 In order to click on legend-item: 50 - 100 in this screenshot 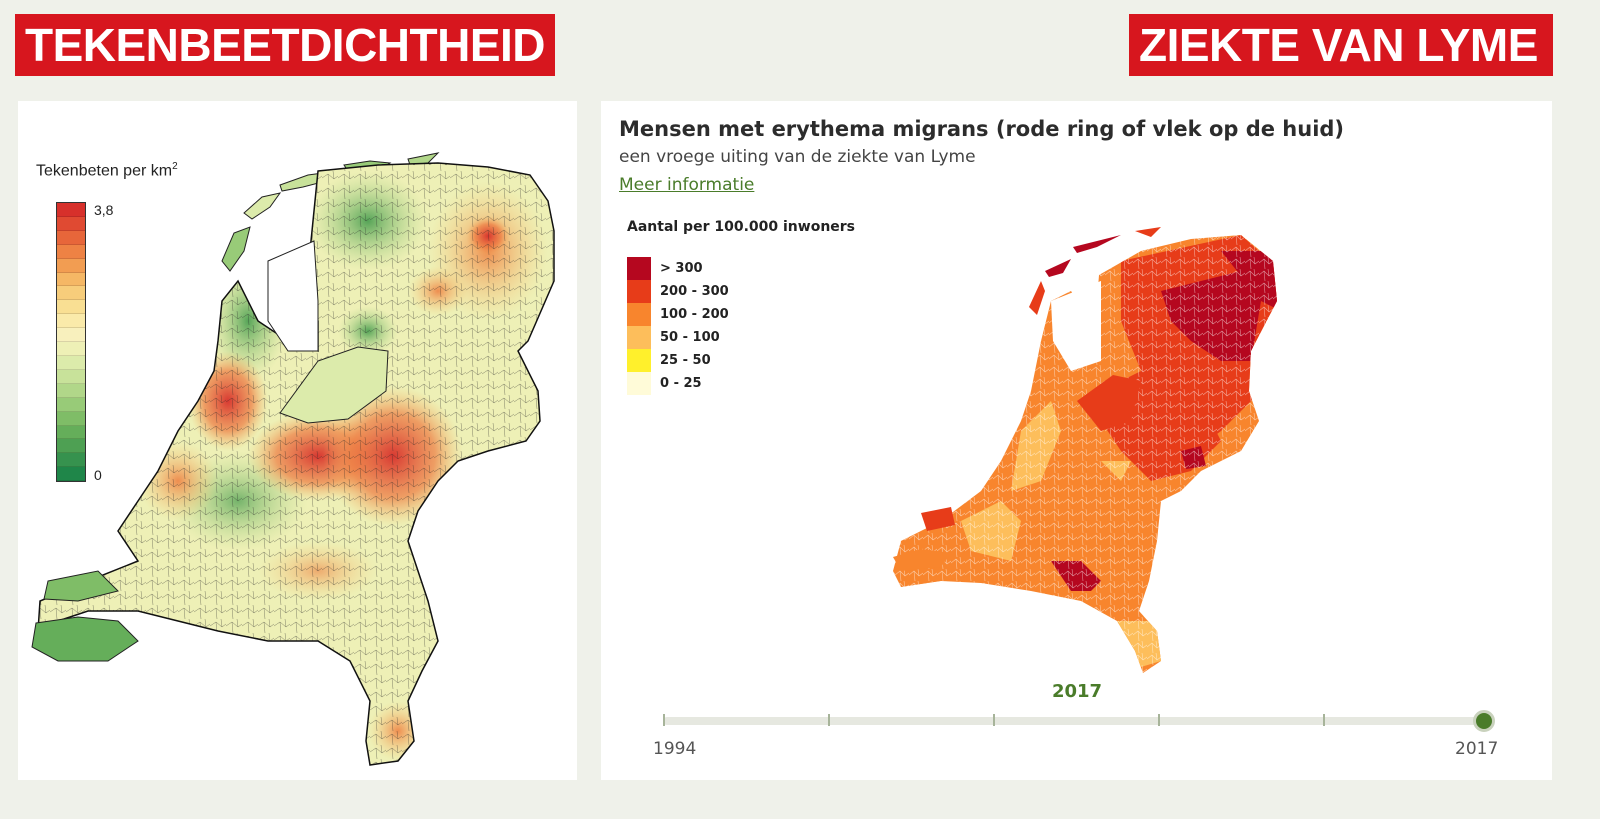, I will do `click(678, 337)`.